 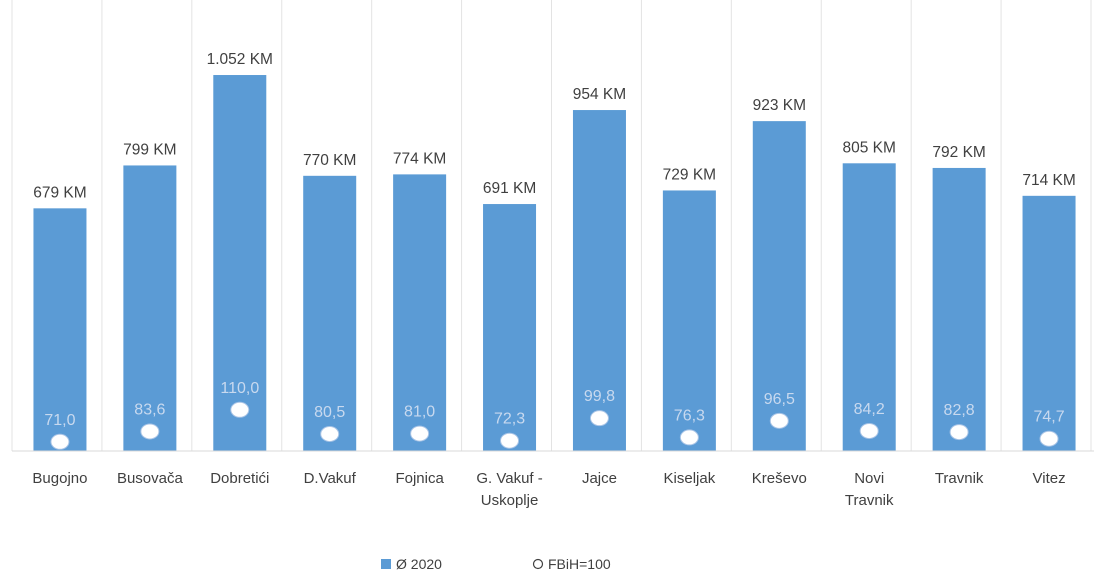 What do you see at coordinates (599, 478) in the screenshot?
I see `category-label: Jajce` at bounding box center [599, 478].